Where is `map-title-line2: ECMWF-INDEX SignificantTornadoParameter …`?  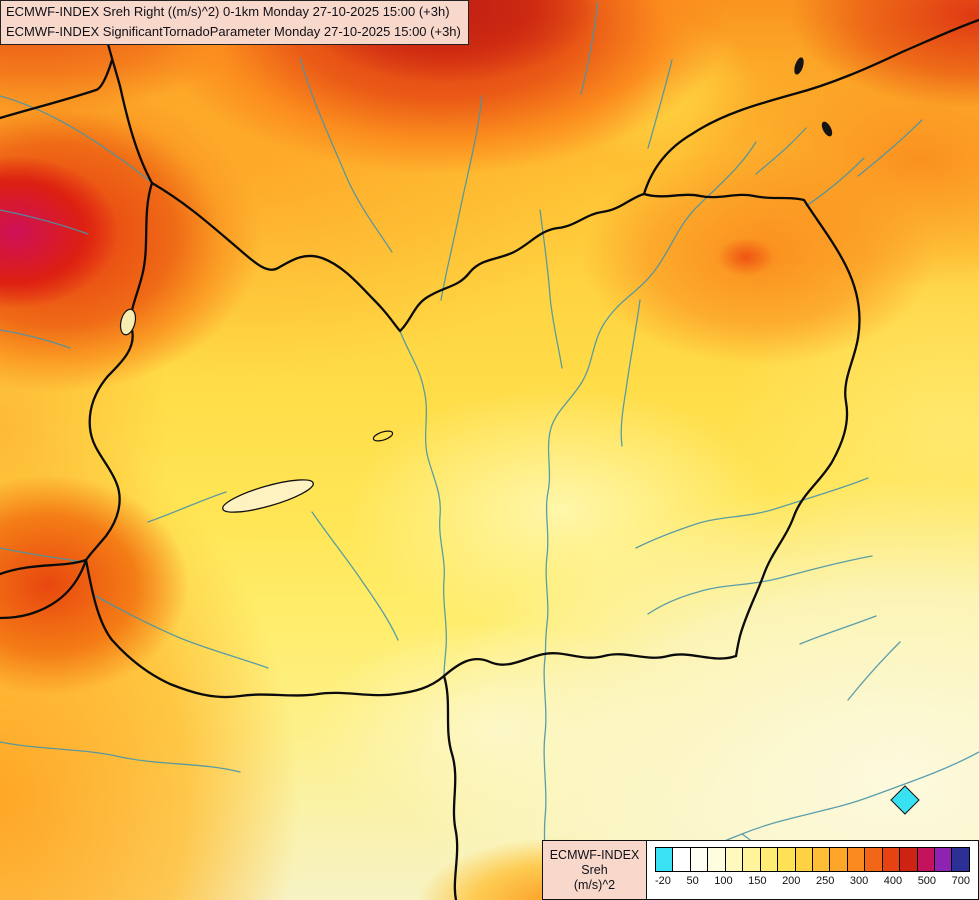 map-title-line2: ECMWF-INDEX SignificantTornadoParameter … is located at coordinates (233, 31).